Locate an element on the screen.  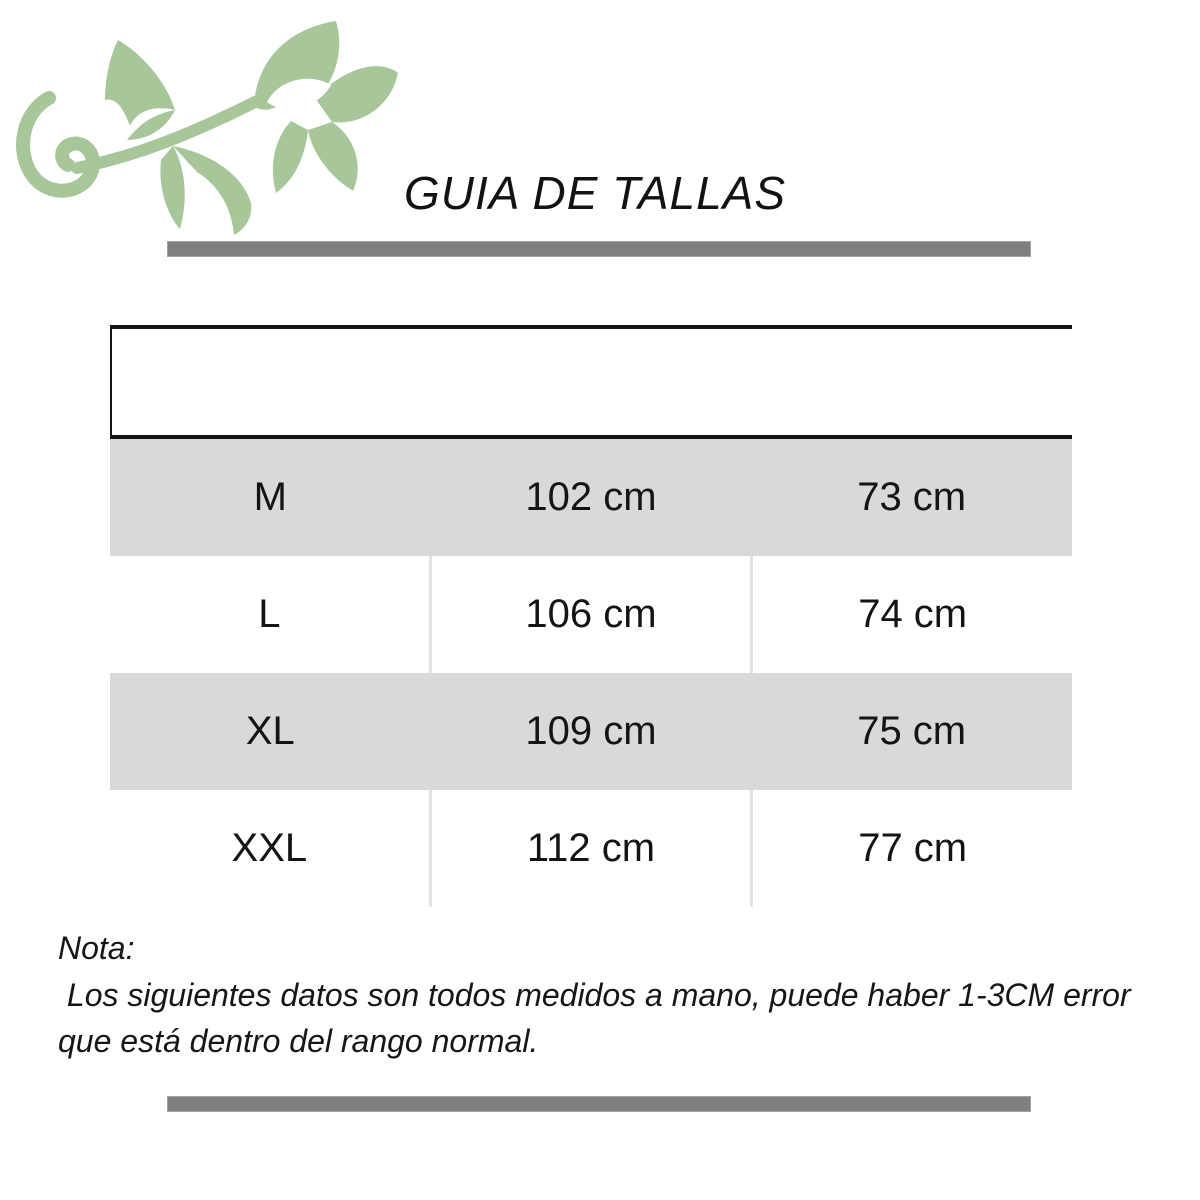
bottom-divider-bar is located at coordinates (599, 1104).